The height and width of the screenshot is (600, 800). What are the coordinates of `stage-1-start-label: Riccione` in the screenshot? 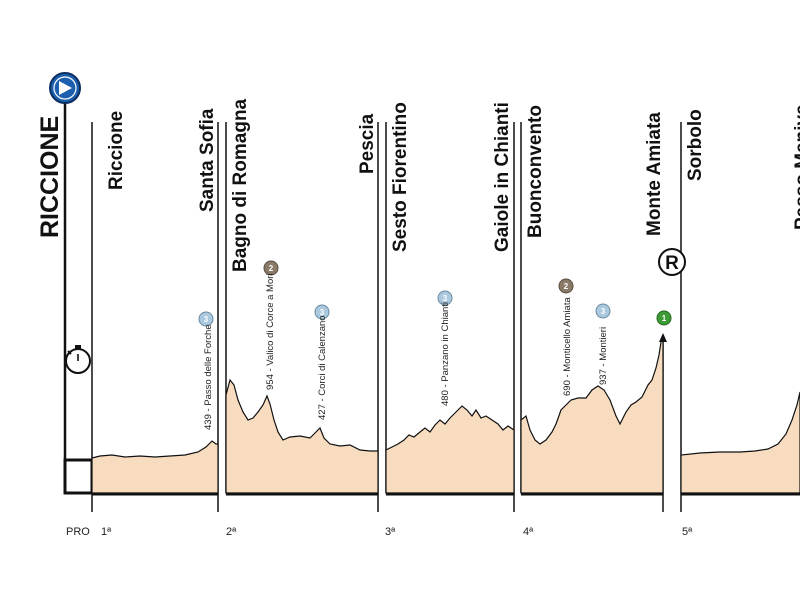 It's located at (116, 150).